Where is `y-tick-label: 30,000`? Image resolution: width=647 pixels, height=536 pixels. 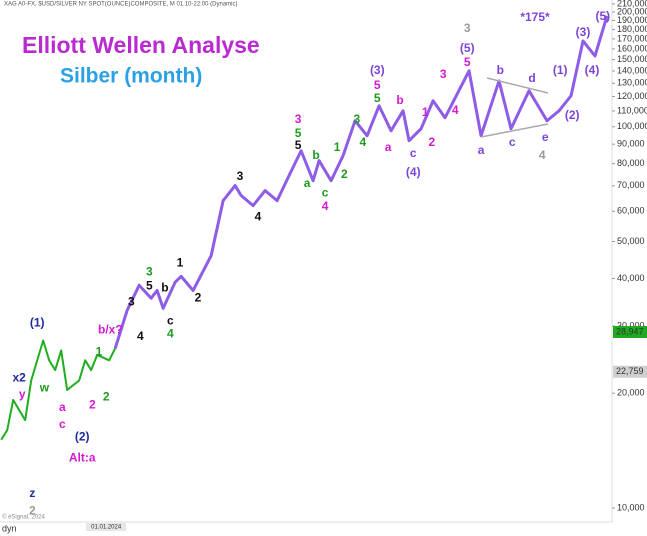 y-tick-label: 30,000 is located at coordinates (631, 325).